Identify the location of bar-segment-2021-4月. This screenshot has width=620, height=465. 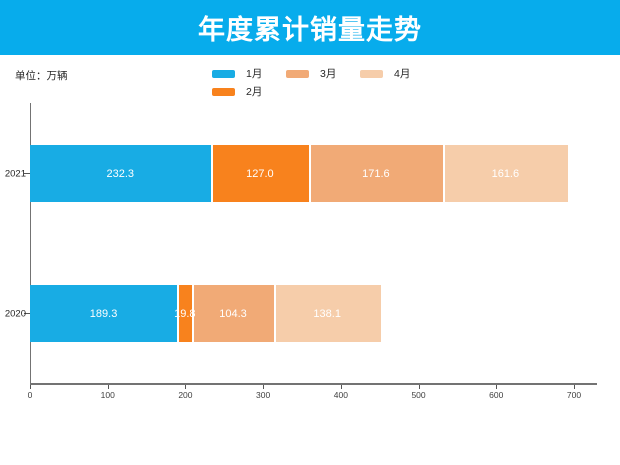
(505, 173).